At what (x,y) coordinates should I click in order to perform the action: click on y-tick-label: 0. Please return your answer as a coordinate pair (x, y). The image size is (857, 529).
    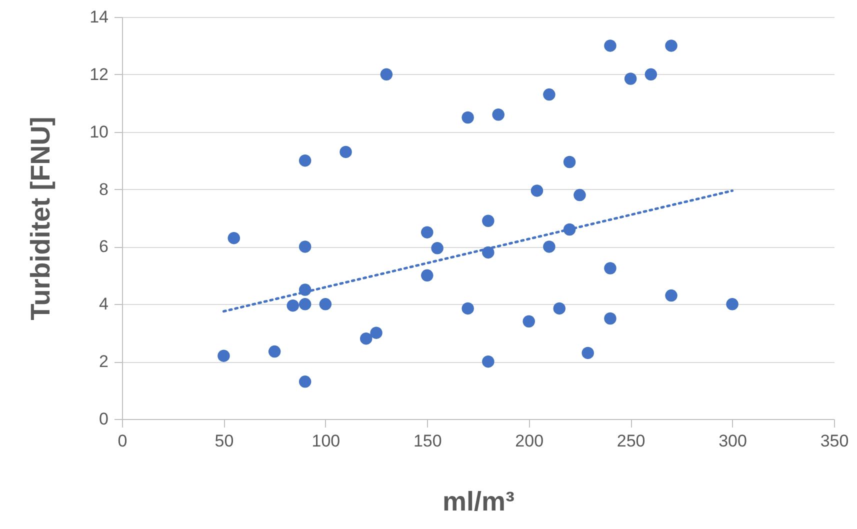
    Looking at the image, I should click on (103, 419).